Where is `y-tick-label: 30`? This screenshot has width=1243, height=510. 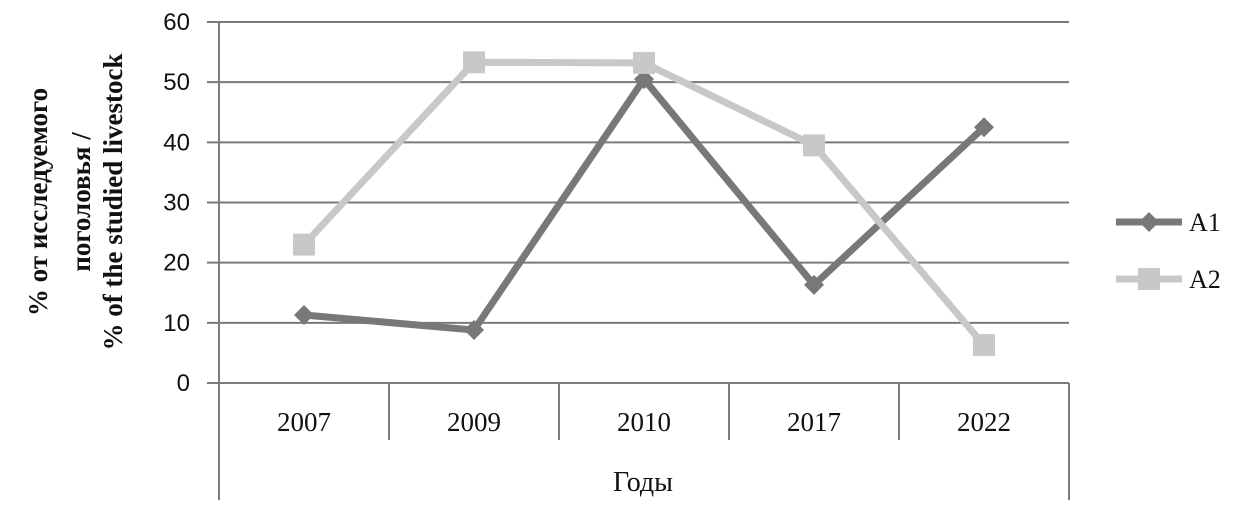 y-tick-label: 30 is located at coordinates (176, 203).